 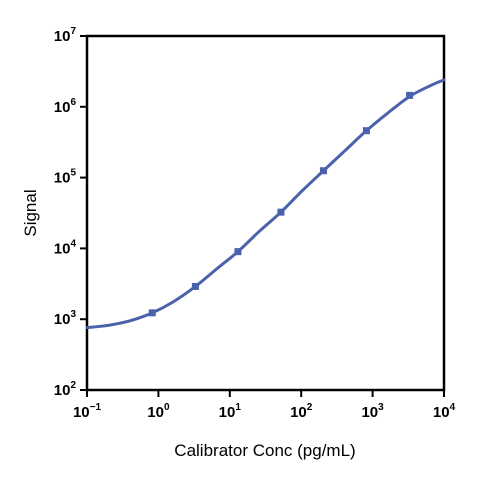 I want to click on y-axis-title: Signal, so click(x=30, y=212).